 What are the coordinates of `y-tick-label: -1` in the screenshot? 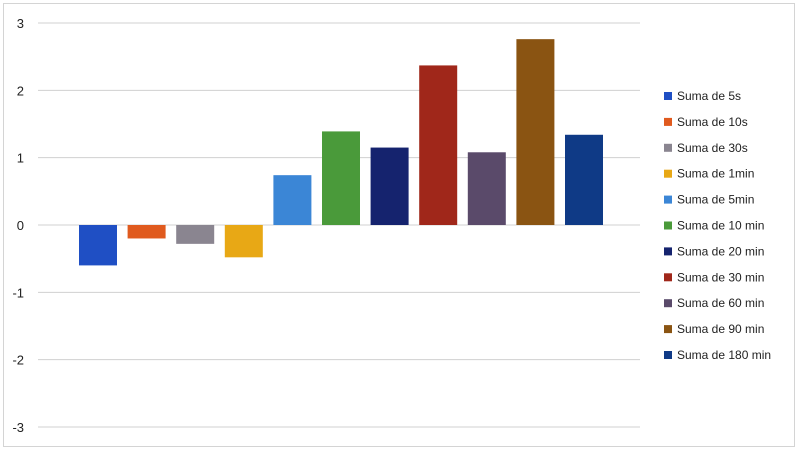 It's located at (18, 292).